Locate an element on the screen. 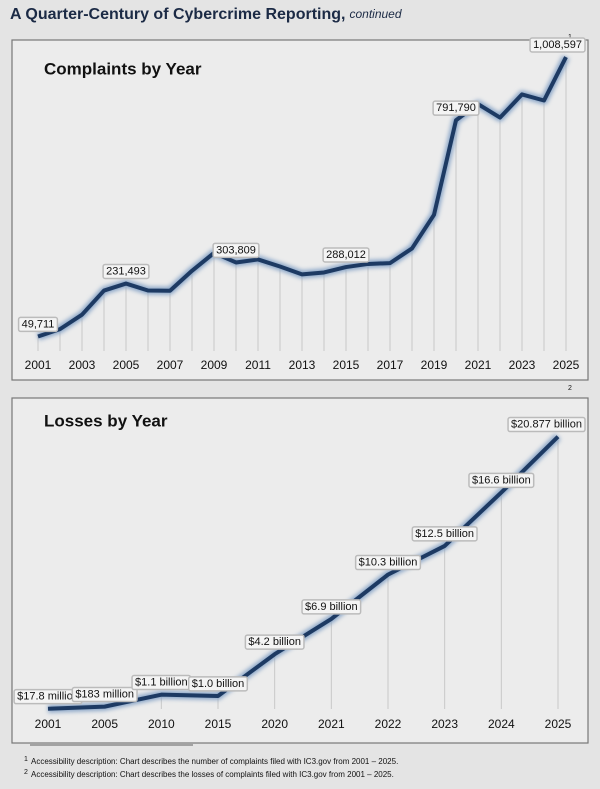 This screenshot has width=600, height=789. value-label-box: $183 million is located at coordinates (104, 694).